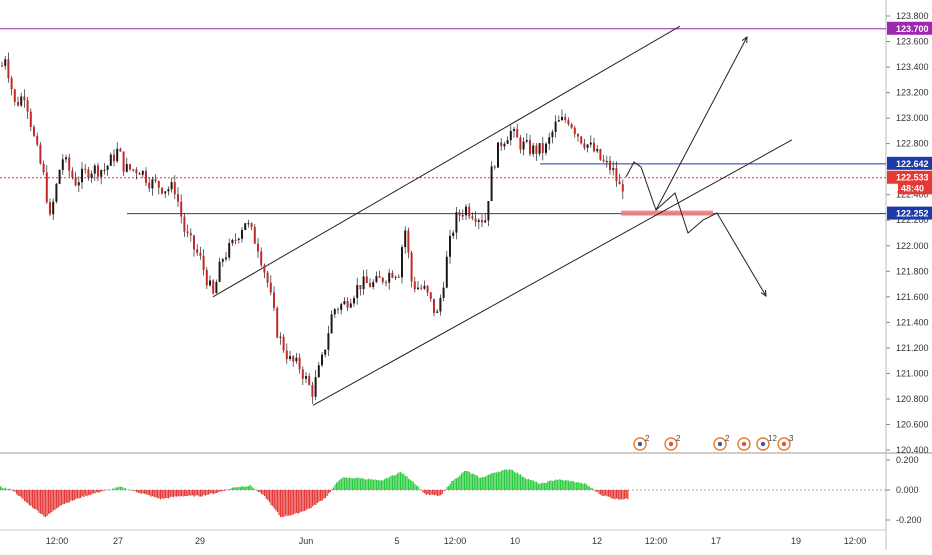  What do you see at coordinates (727, 438) in the screenshot?
I see `event-icon-count: 2` at bounding box center [727, 438].